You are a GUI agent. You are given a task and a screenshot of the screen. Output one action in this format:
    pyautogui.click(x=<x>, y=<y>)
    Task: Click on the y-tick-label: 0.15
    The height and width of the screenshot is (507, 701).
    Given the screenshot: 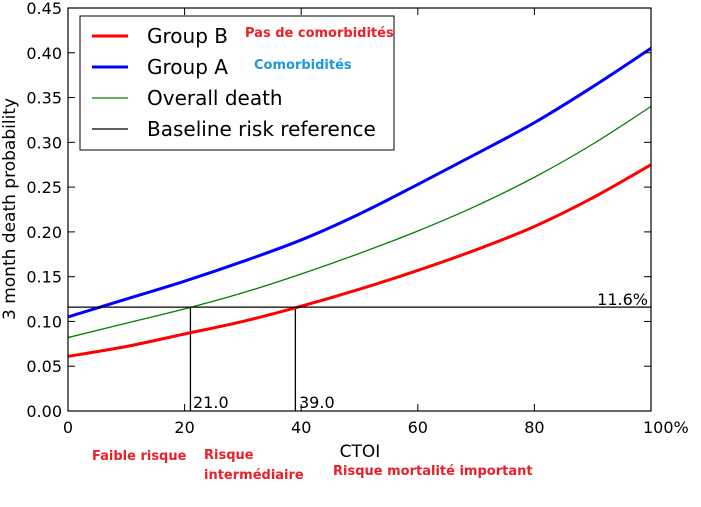 What is the action you would take?
    pyautogui.click(x=44, y=277)
    